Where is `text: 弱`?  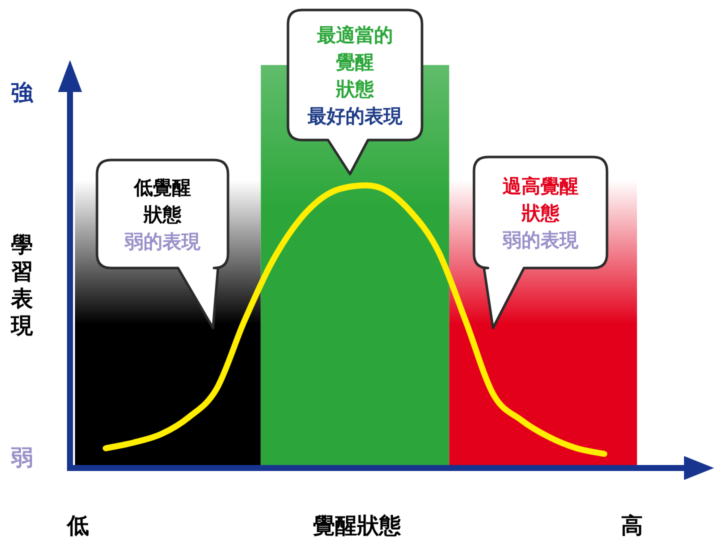
text: 弱 is located at coordinates (21, 458).